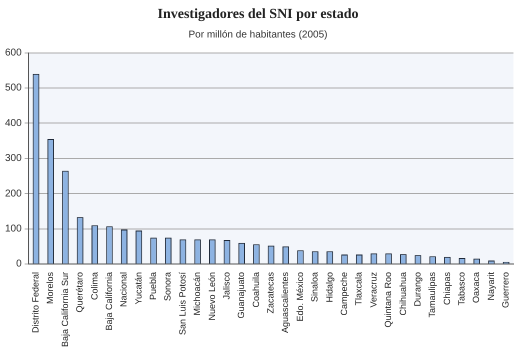 The width and height of the screenshot is (520, 352). What do you see at coordinates (138, 288) in the screenshot?
I see `x-tick-label: Yucatán` at bounding box center [138, 288].